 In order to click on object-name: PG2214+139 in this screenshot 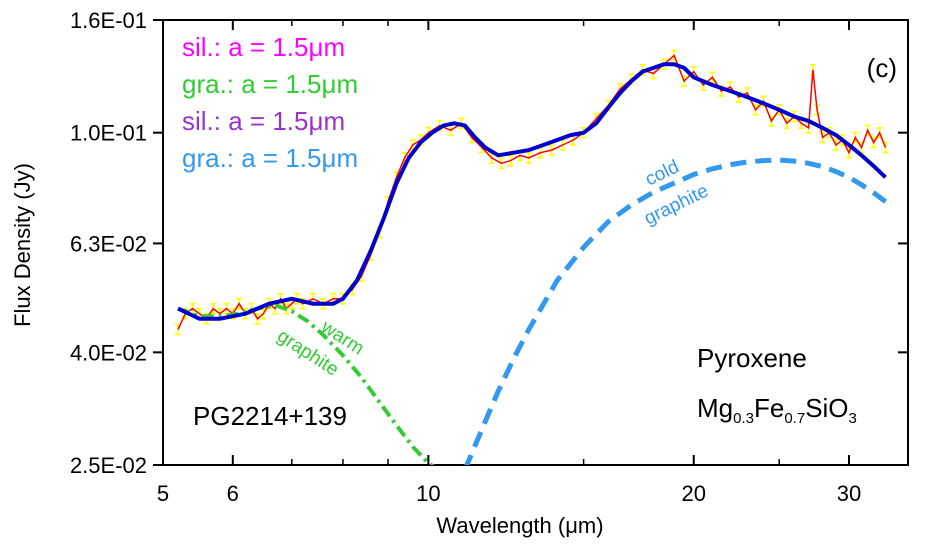, I will do `click(270, 416)`.